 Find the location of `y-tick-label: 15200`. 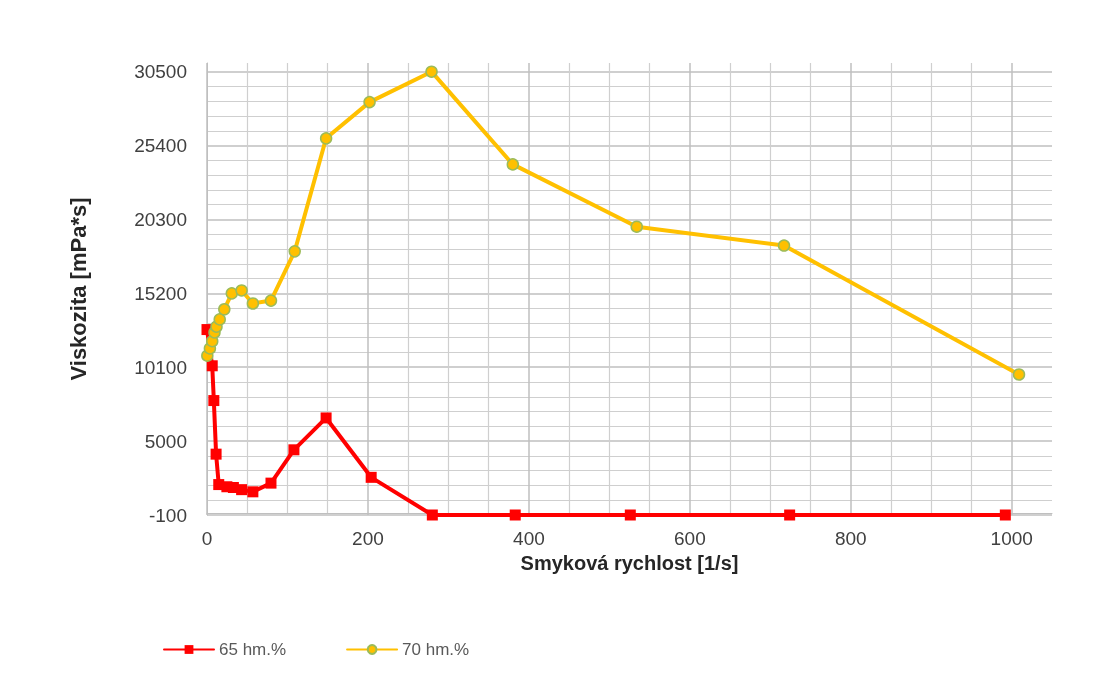

y-tick-label: 15200 is located at coordinates (160, 293).